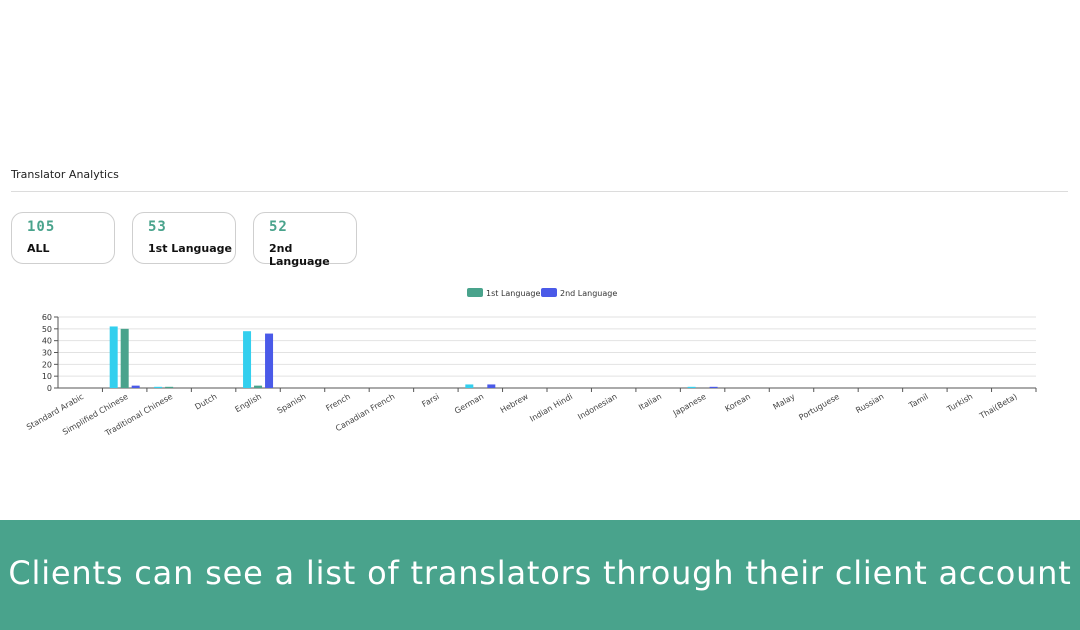 The image size is (1080, 630). Describe the element at coordinates (918, 401) in the screenshot. I see `x-tick-label: Tamil` at that location.